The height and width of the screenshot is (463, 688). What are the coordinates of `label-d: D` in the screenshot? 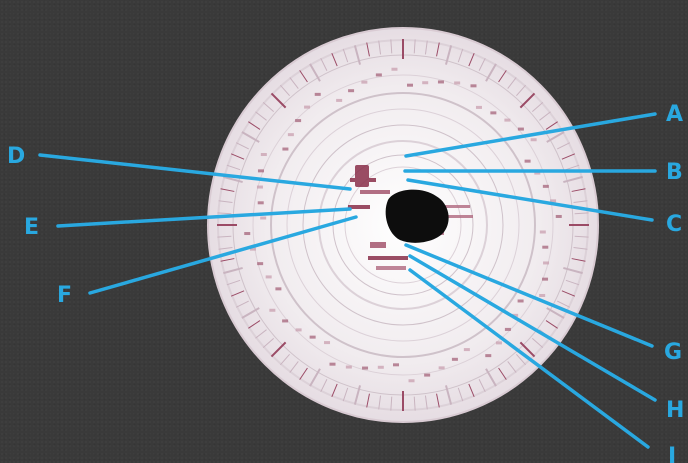 It's located at (16, 156).